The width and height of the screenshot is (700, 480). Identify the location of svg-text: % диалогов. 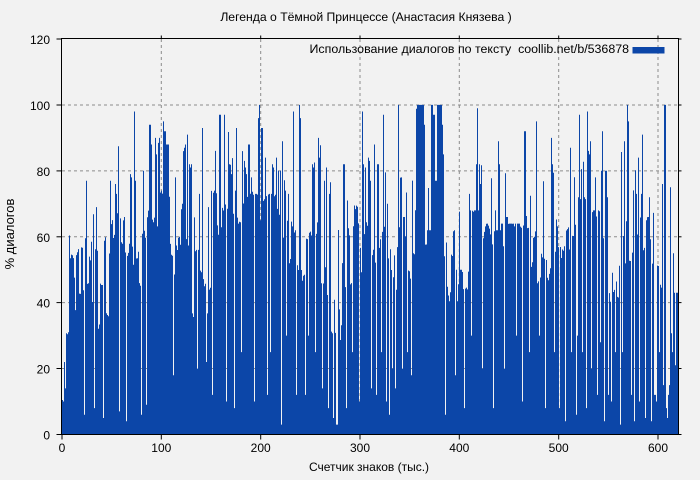
(9, 234).